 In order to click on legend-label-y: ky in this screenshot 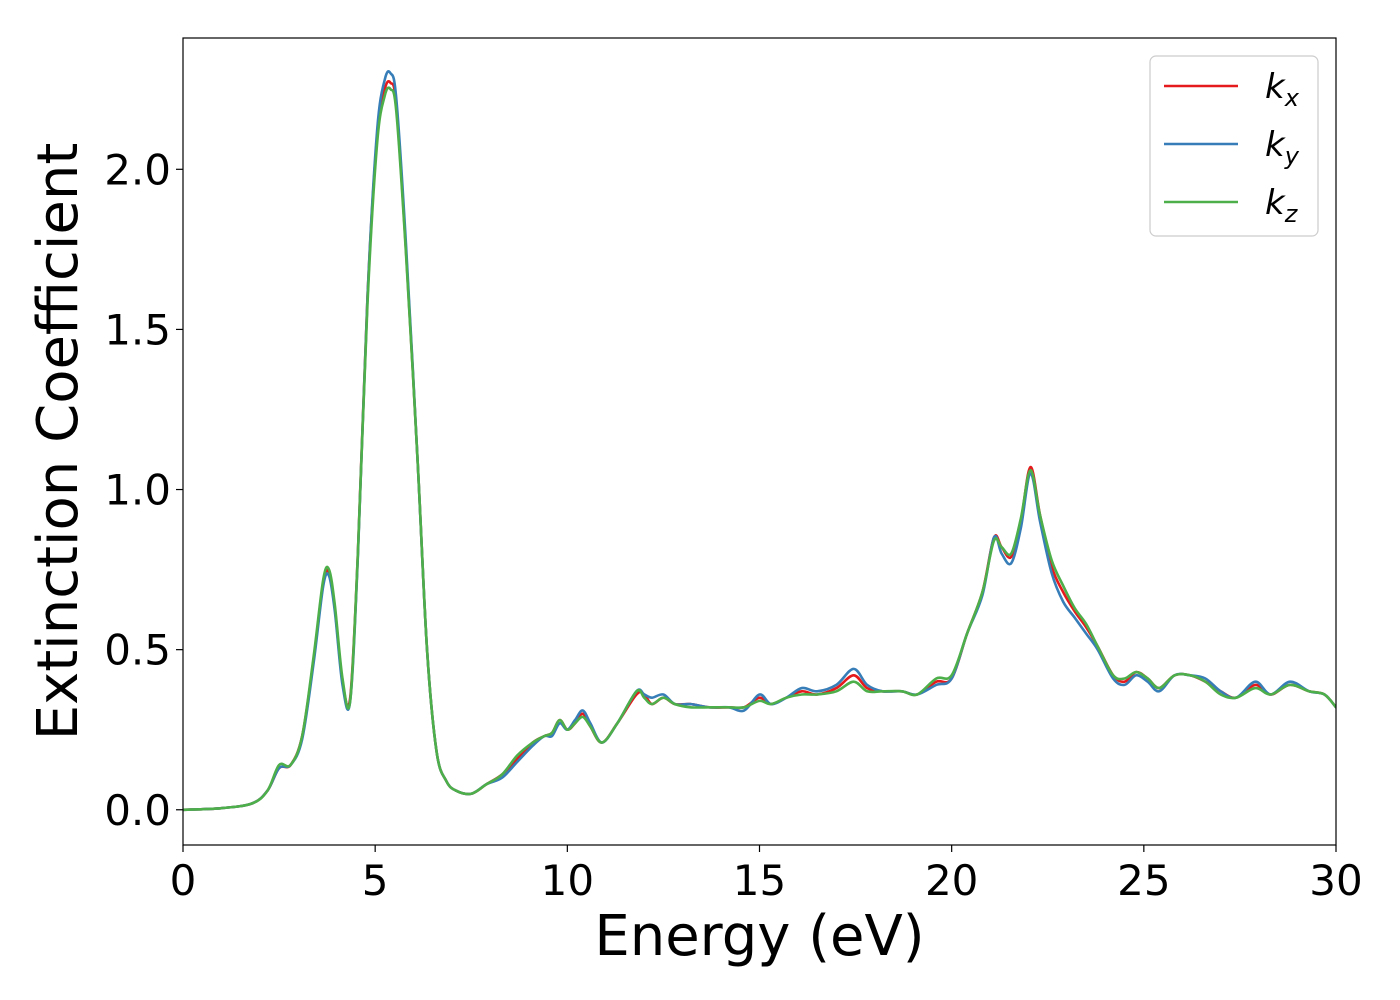, I will do `click(1282, 147)`.